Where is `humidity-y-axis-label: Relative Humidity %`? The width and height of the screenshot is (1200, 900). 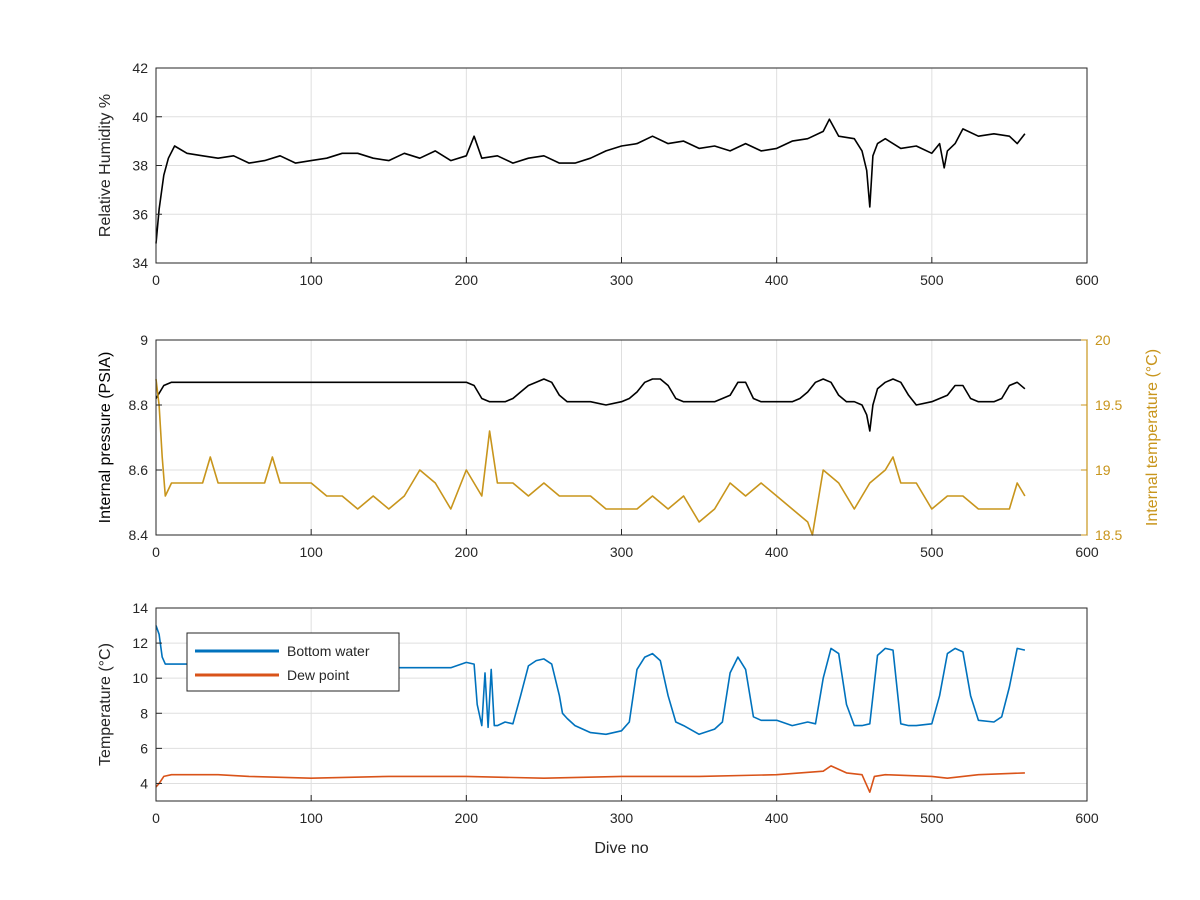
humidity-y-axis-label: Relative Humidity % is located at coordinates (105, 165).